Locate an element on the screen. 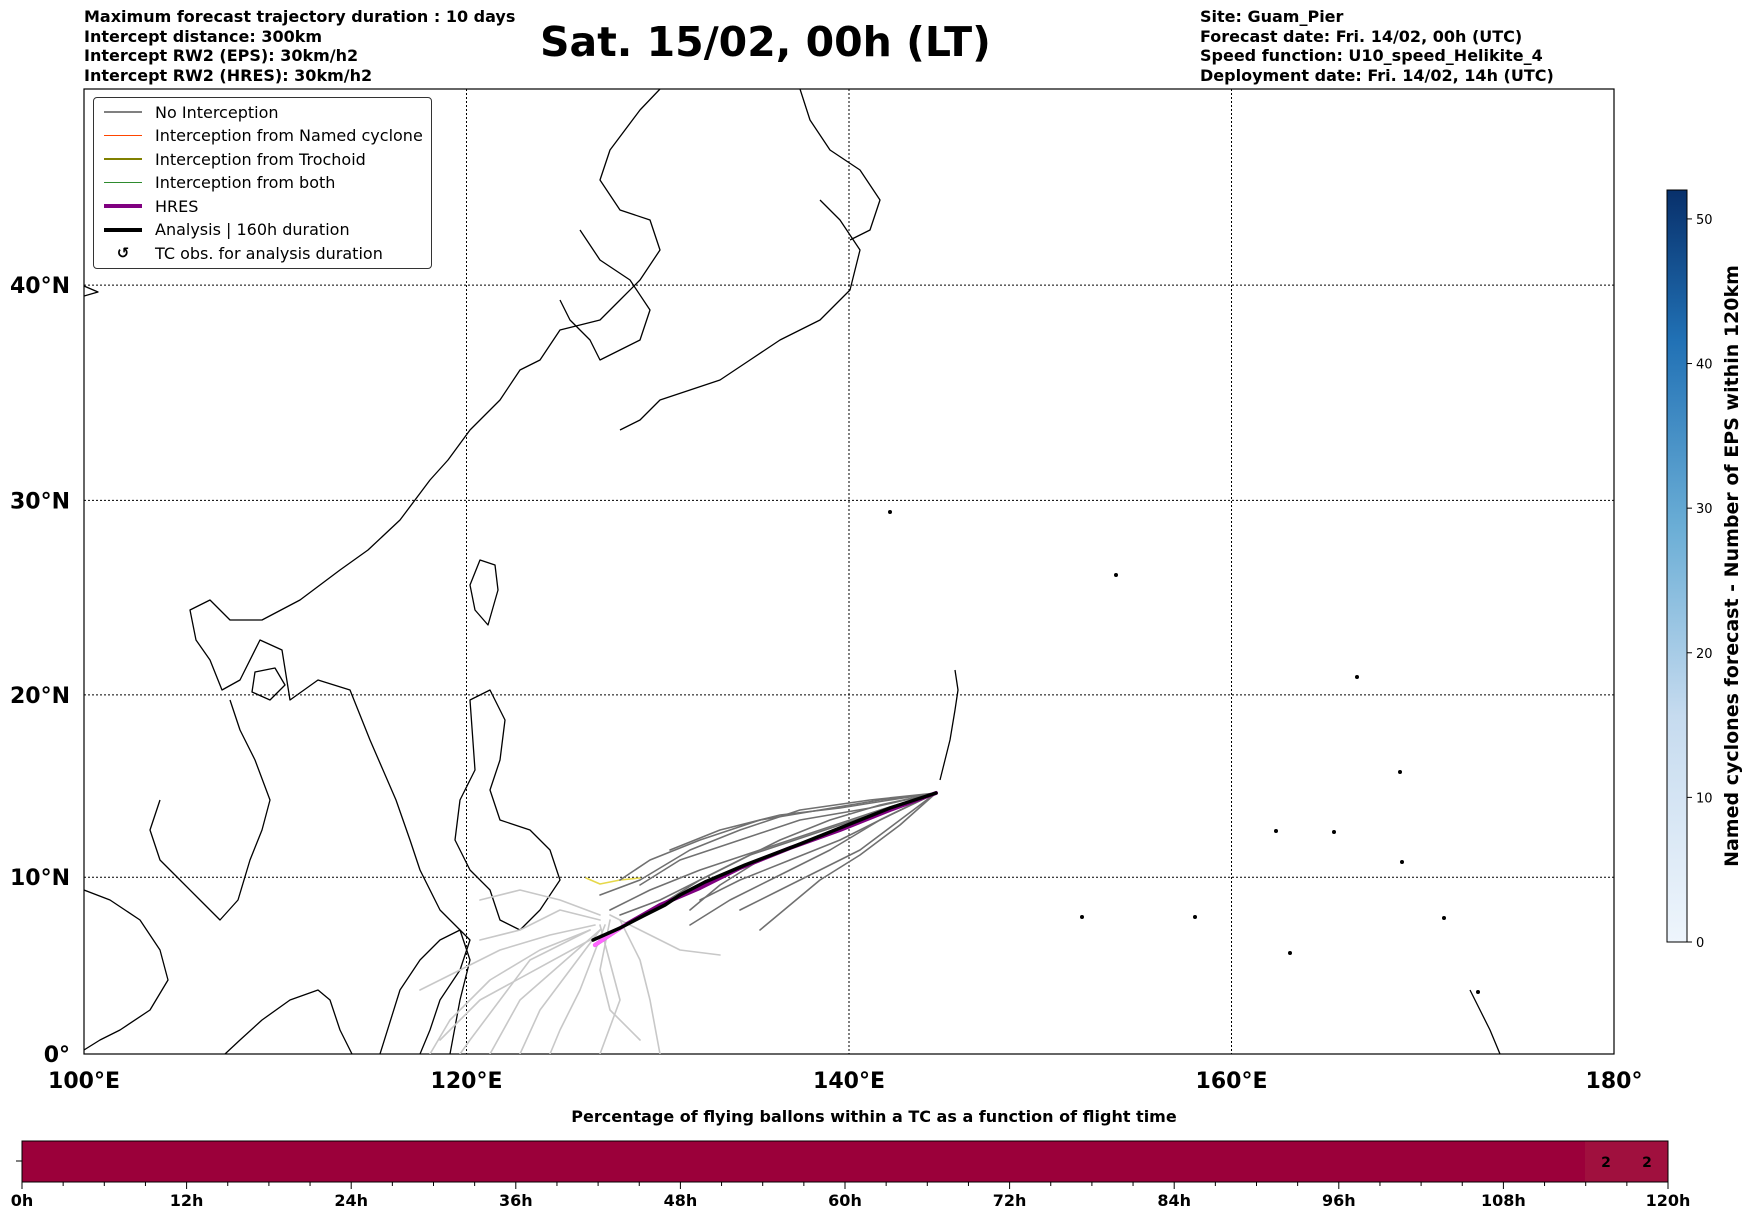 This screenshot has width=1748, height=1213. flight-bar-tick-label: 48h is located at coordinates (681, 1200).